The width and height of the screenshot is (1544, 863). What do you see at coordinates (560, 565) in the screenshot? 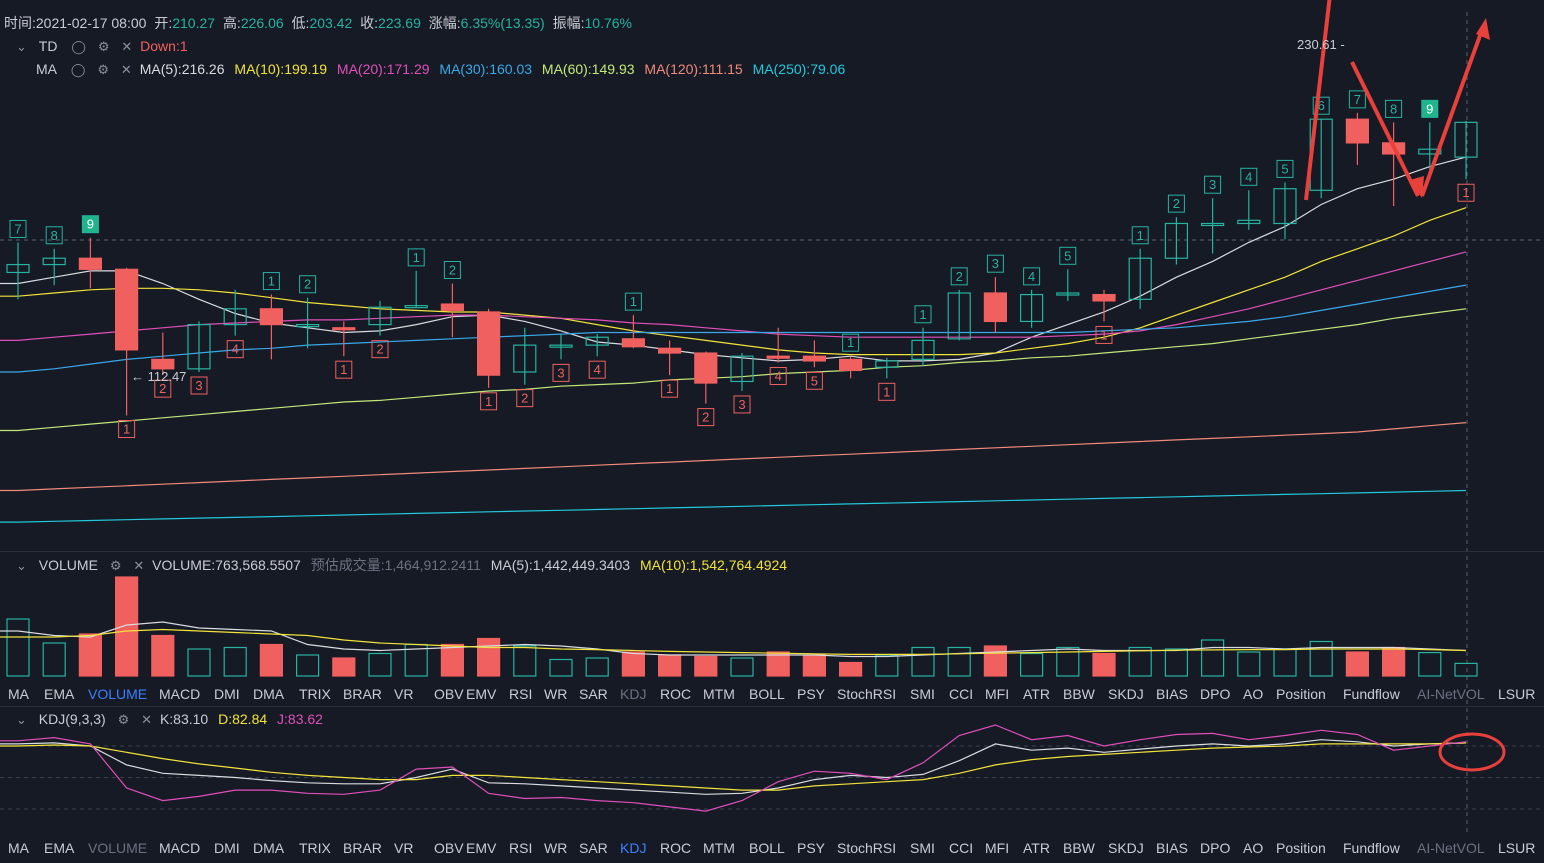
I see `volume-ma5-value: MA(5):1,442,449.3403` at bounding box center [560, 565].